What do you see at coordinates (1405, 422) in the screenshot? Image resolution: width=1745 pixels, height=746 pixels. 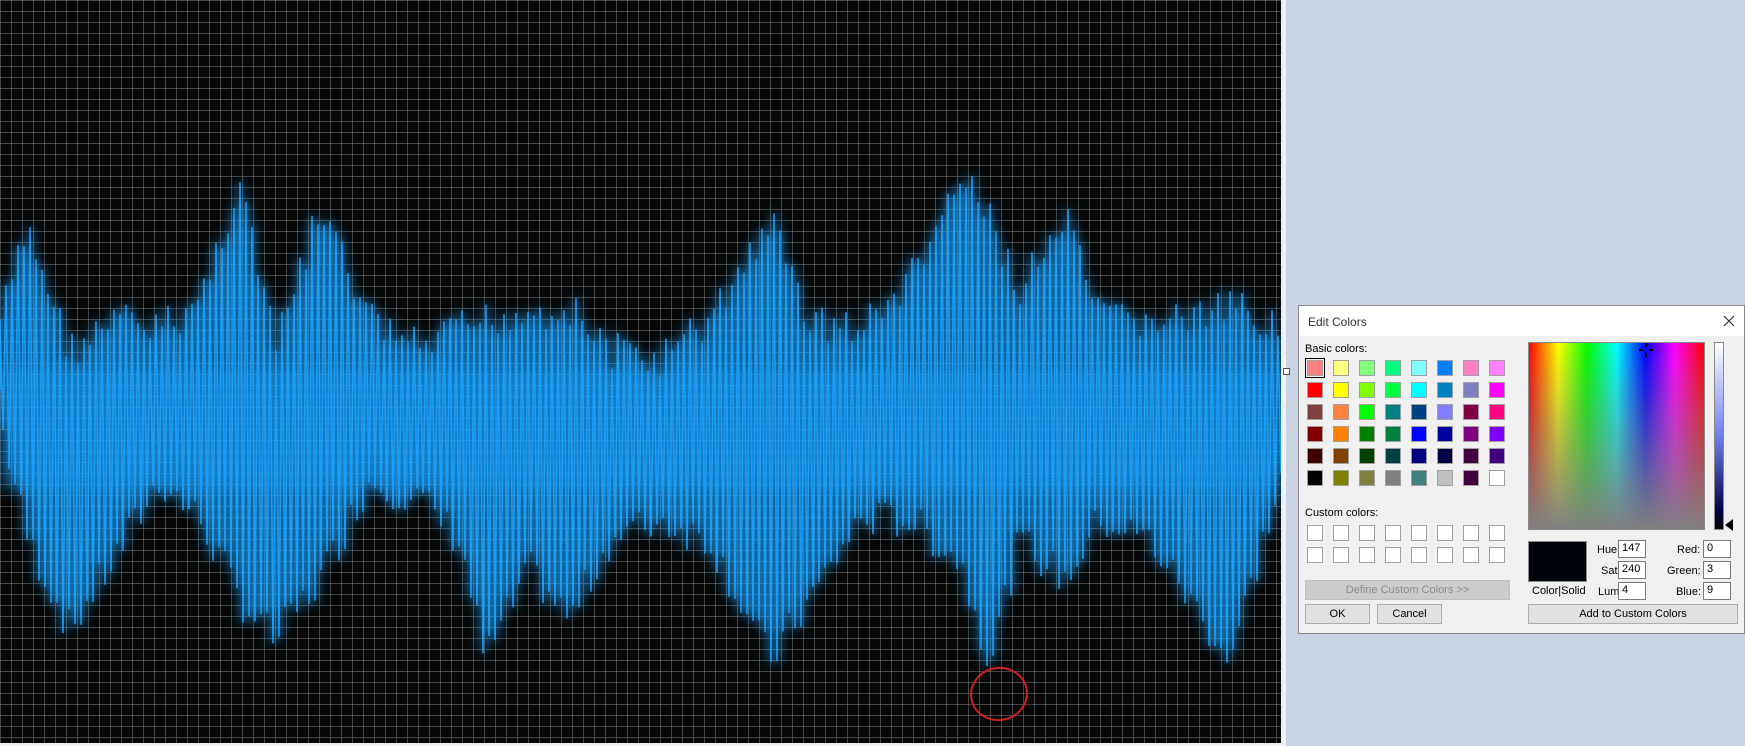 I see `basic-colors-grid` at bounding box center [1405, 422].